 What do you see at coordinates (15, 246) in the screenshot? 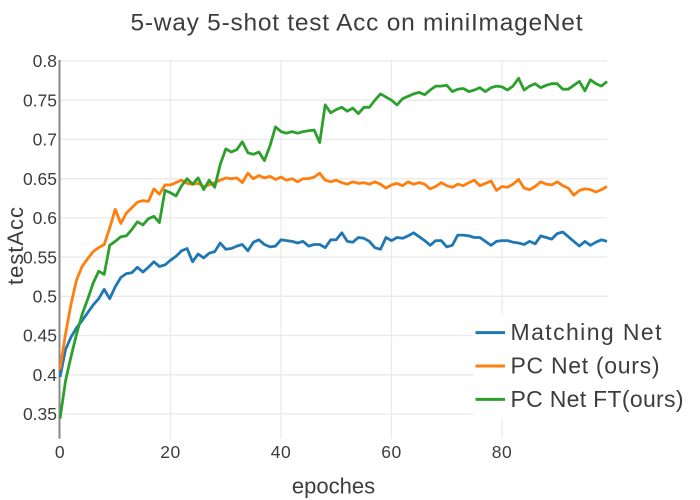
I see `svg-text: testAcc` at bounding box center [15, 246].